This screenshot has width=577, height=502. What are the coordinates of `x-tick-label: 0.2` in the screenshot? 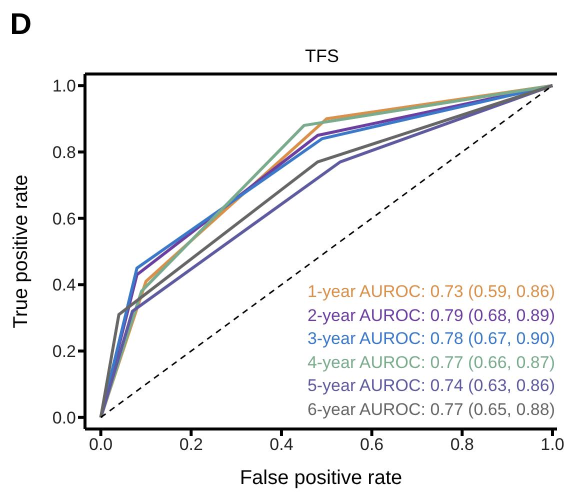 It's located at (191, 444).